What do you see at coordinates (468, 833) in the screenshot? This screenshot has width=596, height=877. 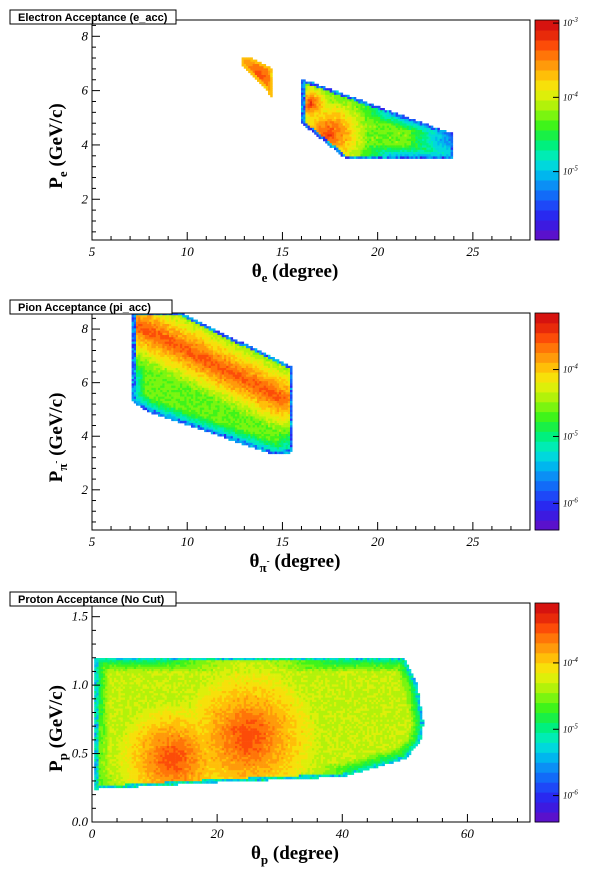 I see `x-tick-label: 60` at bounding box center [468, 833].